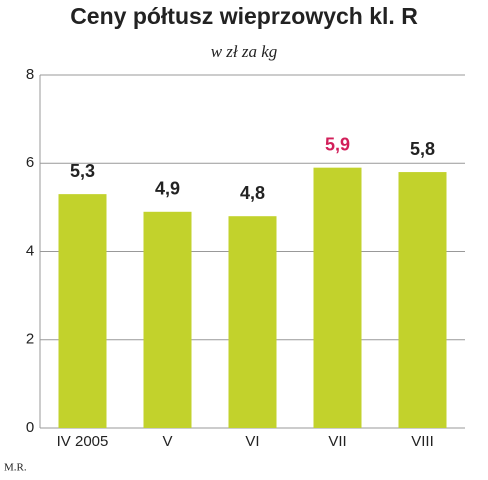 This screenshot has width=488, height=480. I want to click on value-label: 4,9, so click(167, 189).